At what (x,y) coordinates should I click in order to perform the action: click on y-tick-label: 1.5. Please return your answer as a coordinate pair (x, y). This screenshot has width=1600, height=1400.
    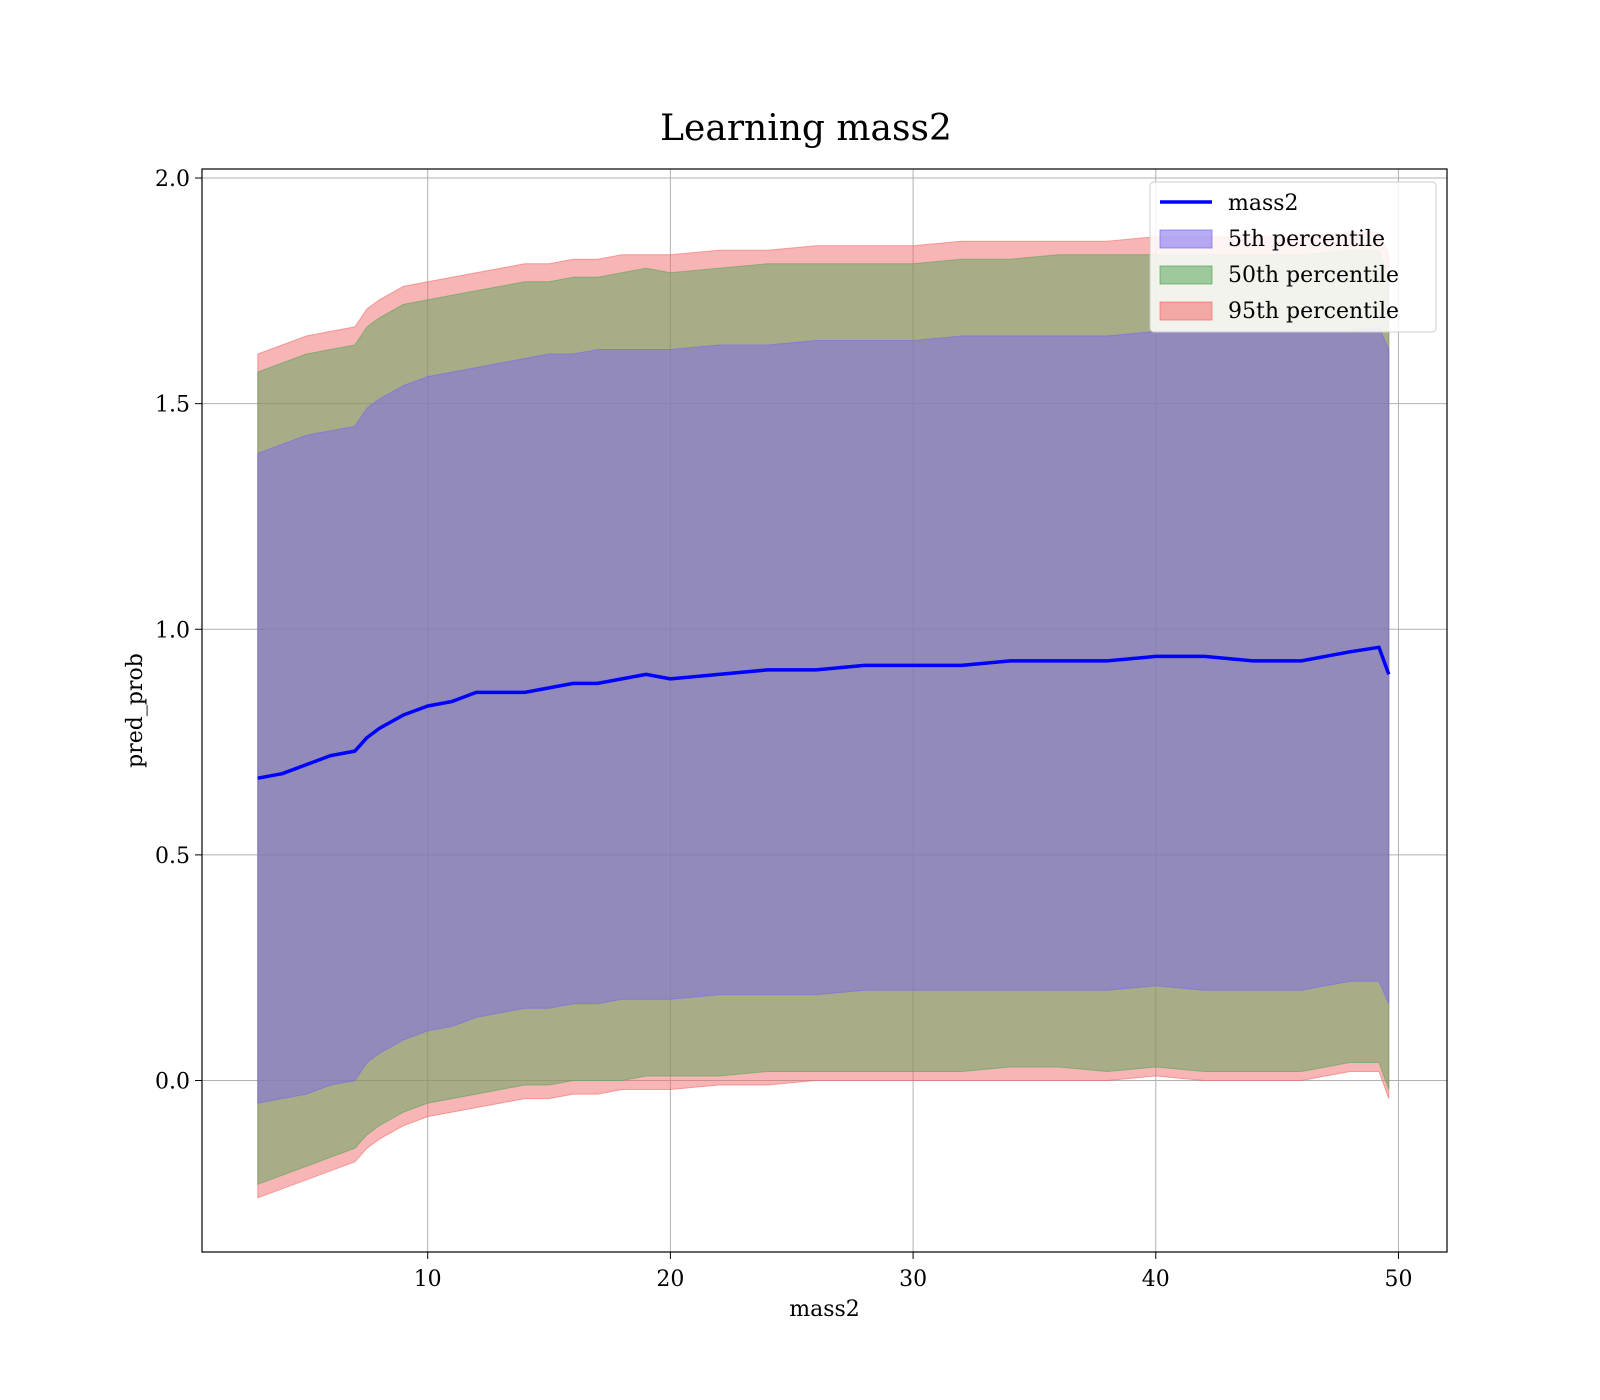
    Looking at the image, I should click on (172, 405).